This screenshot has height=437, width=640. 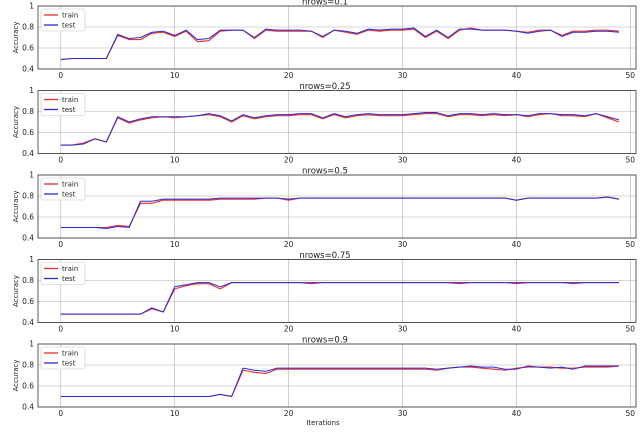 I want to click on subplot-title: nrows=0.1, so click(x=325, y=4).